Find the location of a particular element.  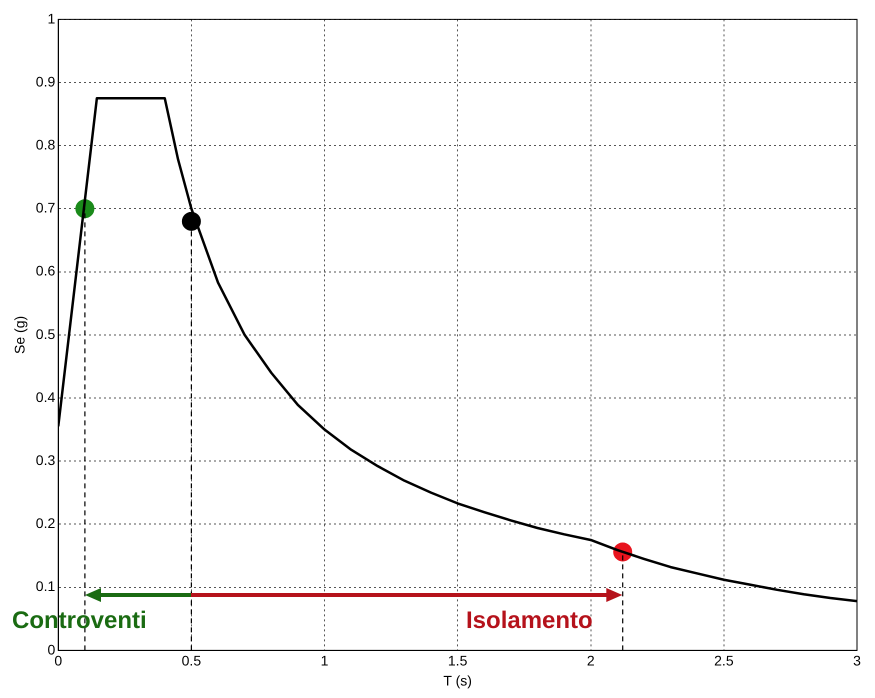

y-tick-label: 0.2 is located at coordinates (46, 523).